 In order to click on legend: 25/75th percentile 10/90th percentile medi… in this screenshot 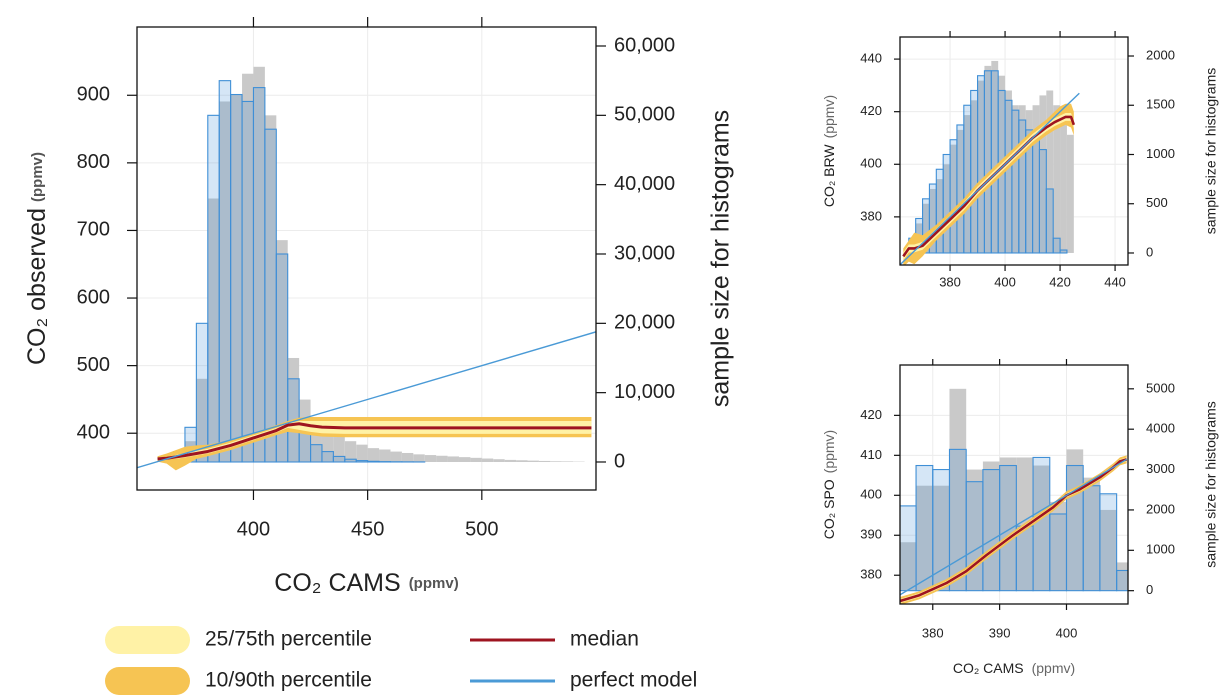, I will do `click(401, 660)`.